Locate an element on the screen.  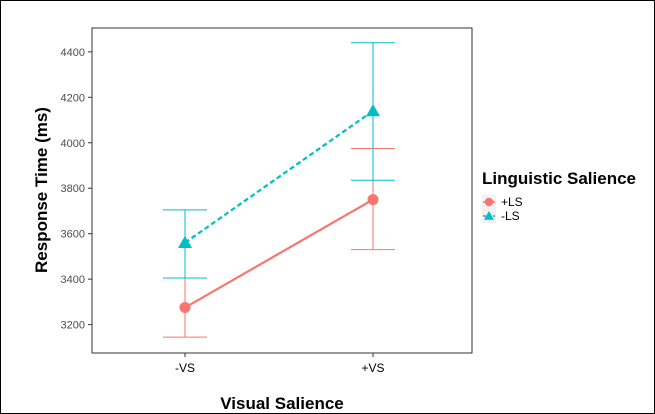
x-tick-label: +VS is located at coordinates (372, 368).